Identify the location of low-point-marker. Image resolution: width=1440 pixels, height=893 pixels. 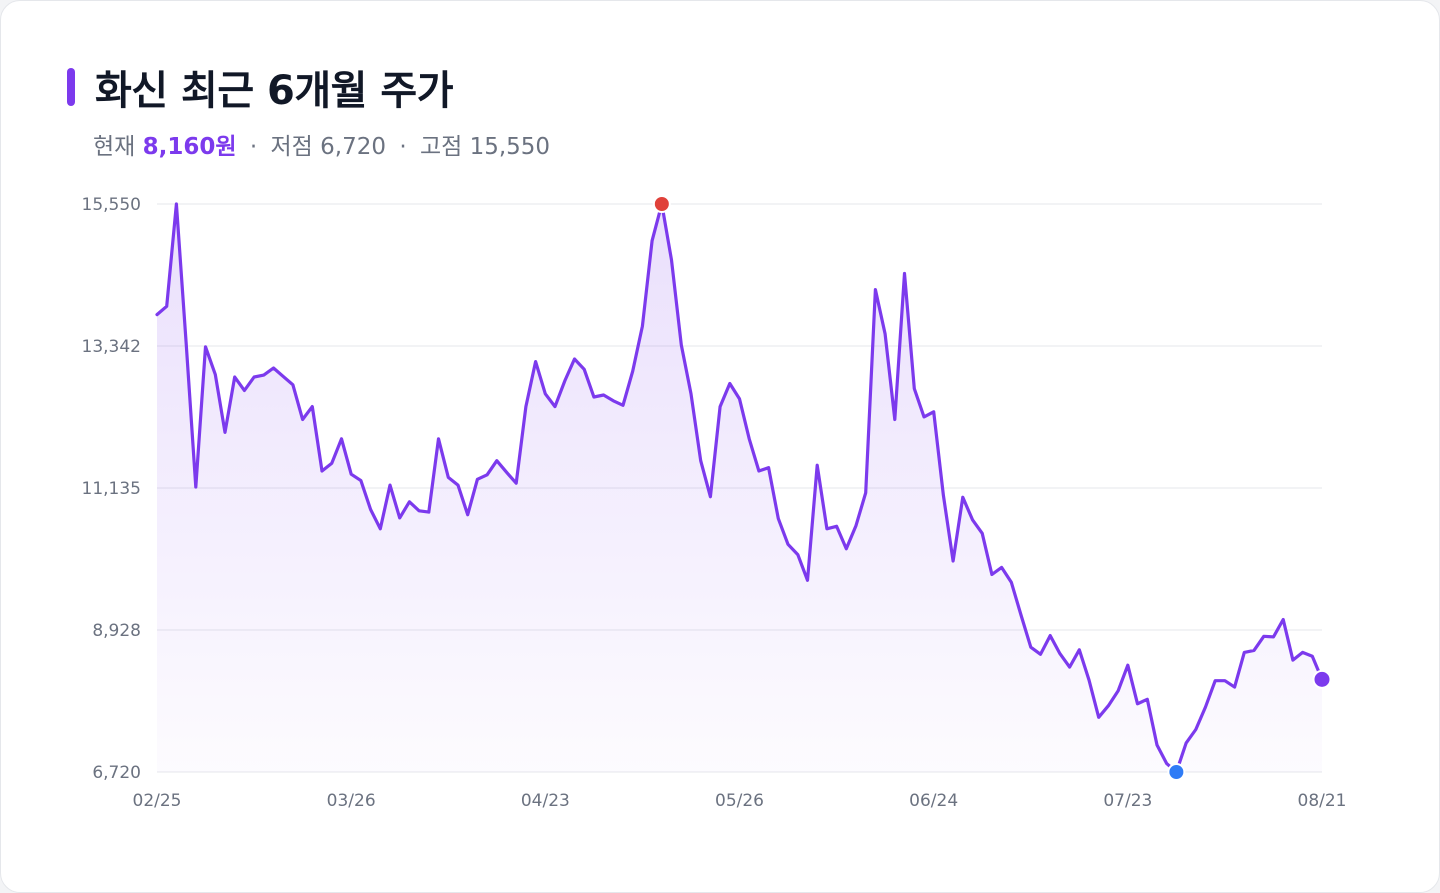
(1176, 772).